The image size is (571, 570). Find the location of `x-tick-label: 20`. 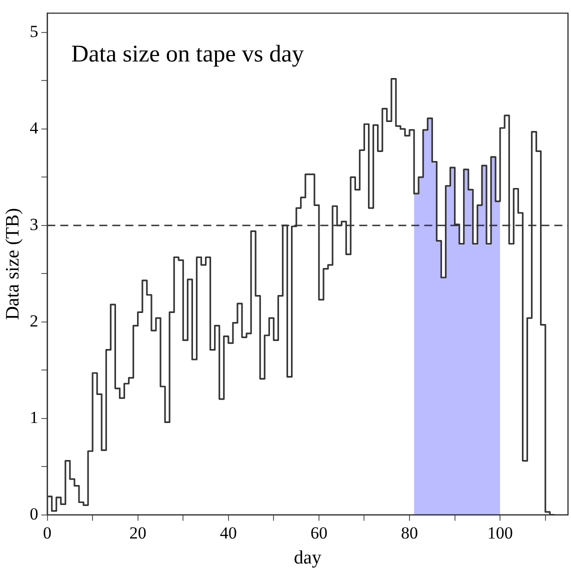

x-tick-label: 20 is located at coordinates (137, 532).